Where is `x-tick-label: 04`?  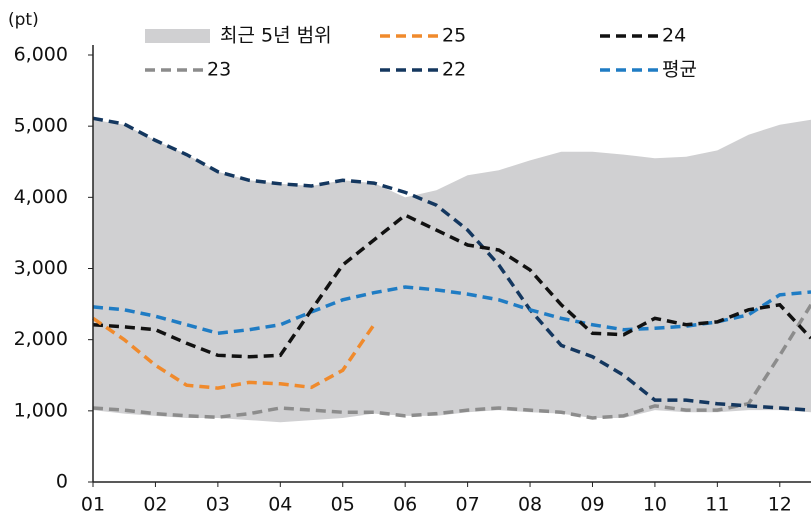 x-tick-label: 04 is located at coordinates (280, 505).